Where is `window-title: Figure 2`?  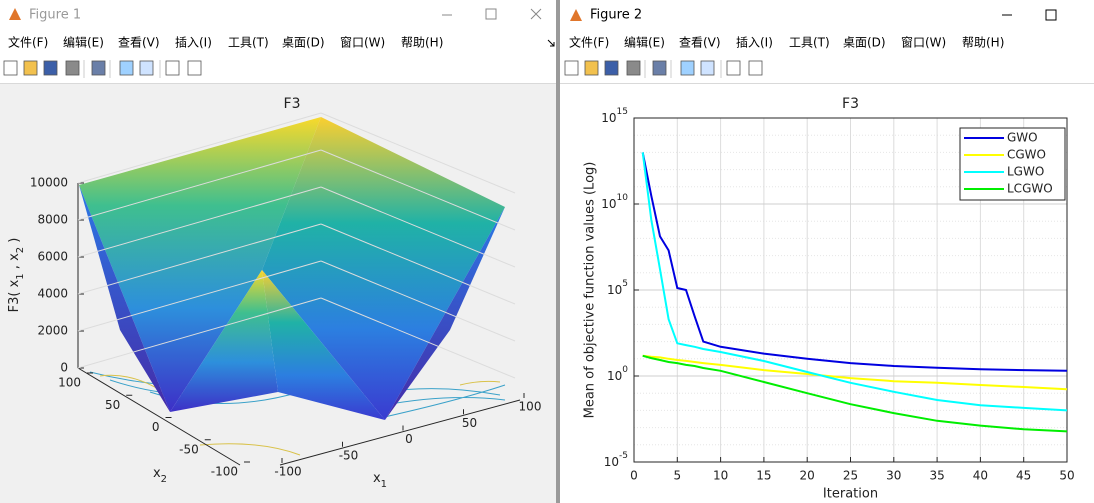 window-title: Figure 2 is located at coordinates (616, 15).